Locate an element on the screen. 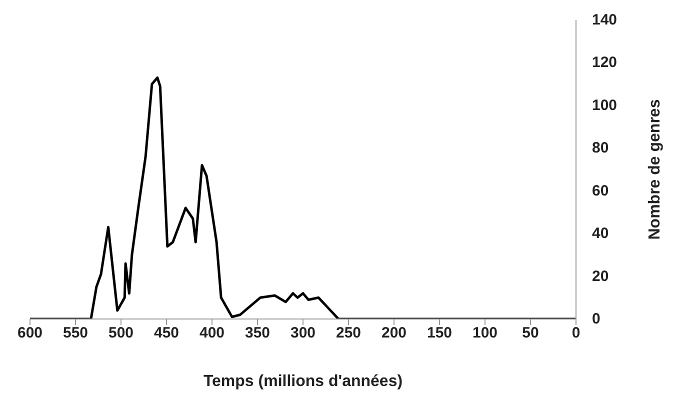  x-axis-title: Temps (millions d'années) is located at coordinates (303, 381).